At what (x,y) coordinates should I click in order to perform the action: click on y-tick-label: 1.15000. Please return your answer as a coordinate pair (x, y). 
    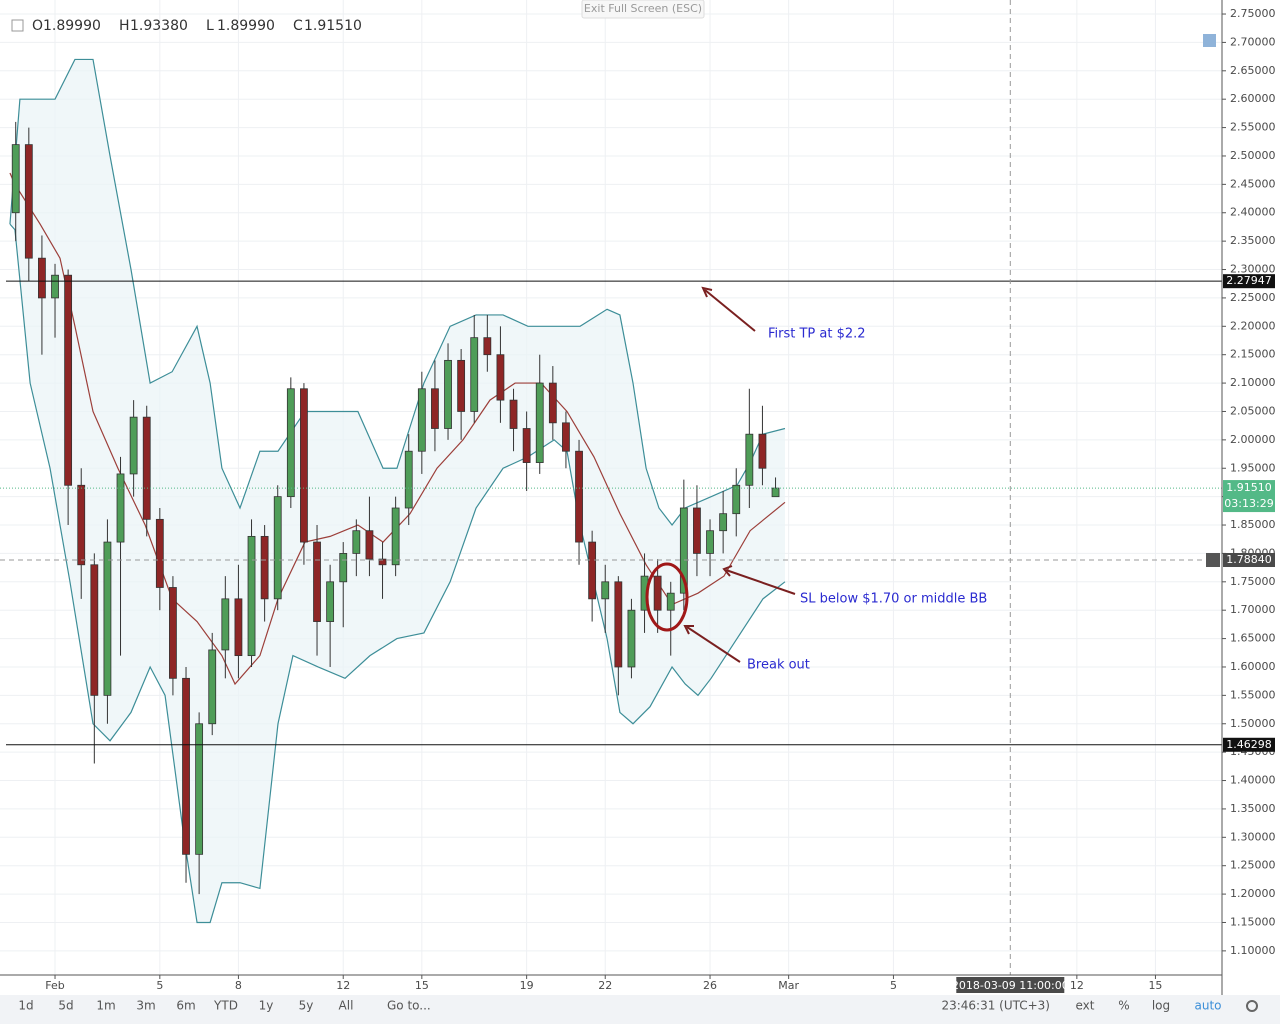
    Looking at the image, I should click on (1253, 921).